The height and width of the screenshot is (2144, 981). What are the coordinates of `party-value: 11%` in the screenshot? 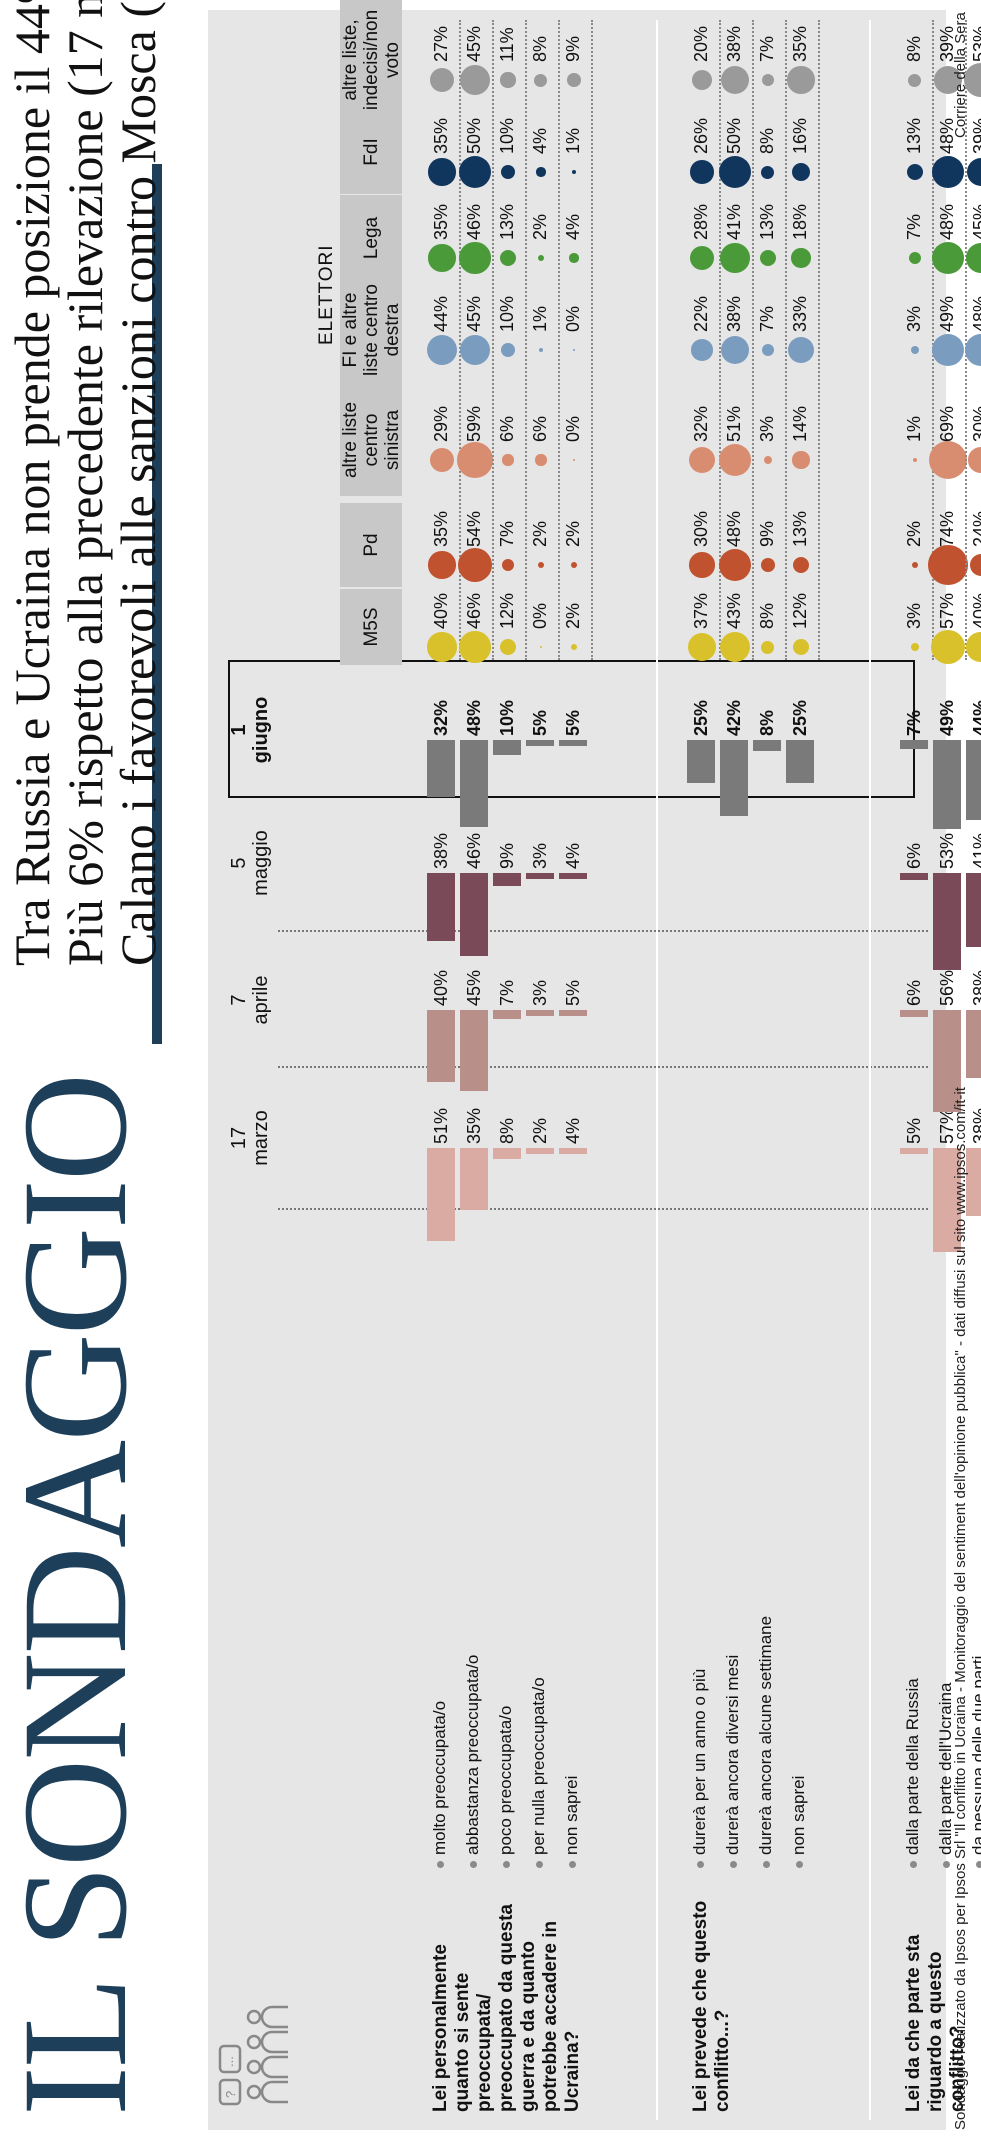 It's located at (507, 44).